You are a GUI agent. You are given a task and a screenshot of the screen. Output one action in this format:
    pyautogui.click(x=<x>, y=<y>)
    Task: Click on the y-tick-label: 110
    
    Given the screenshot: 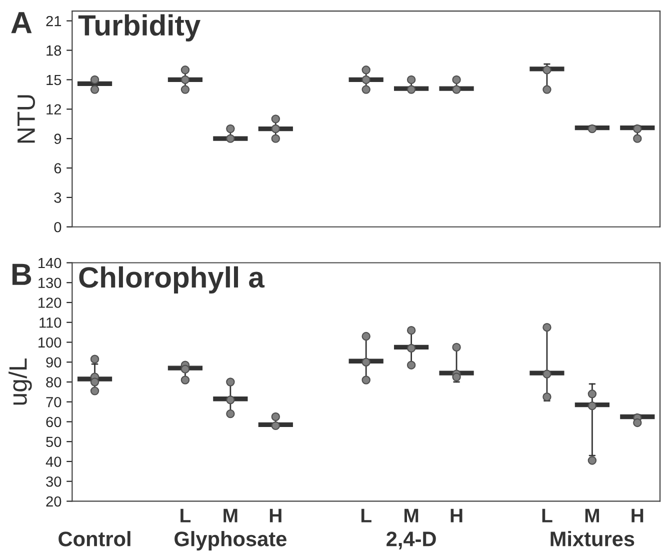 What is the action you would take?
    pyautogui.click(x=51, y=322)
    